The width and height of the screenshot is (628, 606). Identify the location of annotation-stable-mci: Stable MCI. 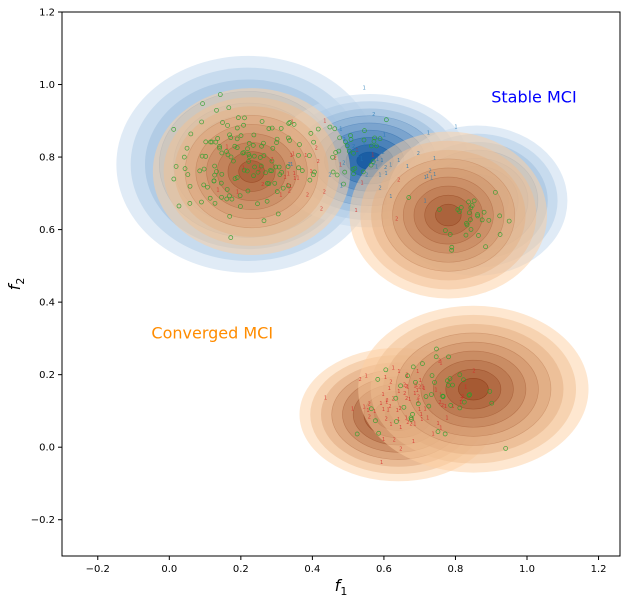
(533, 97).